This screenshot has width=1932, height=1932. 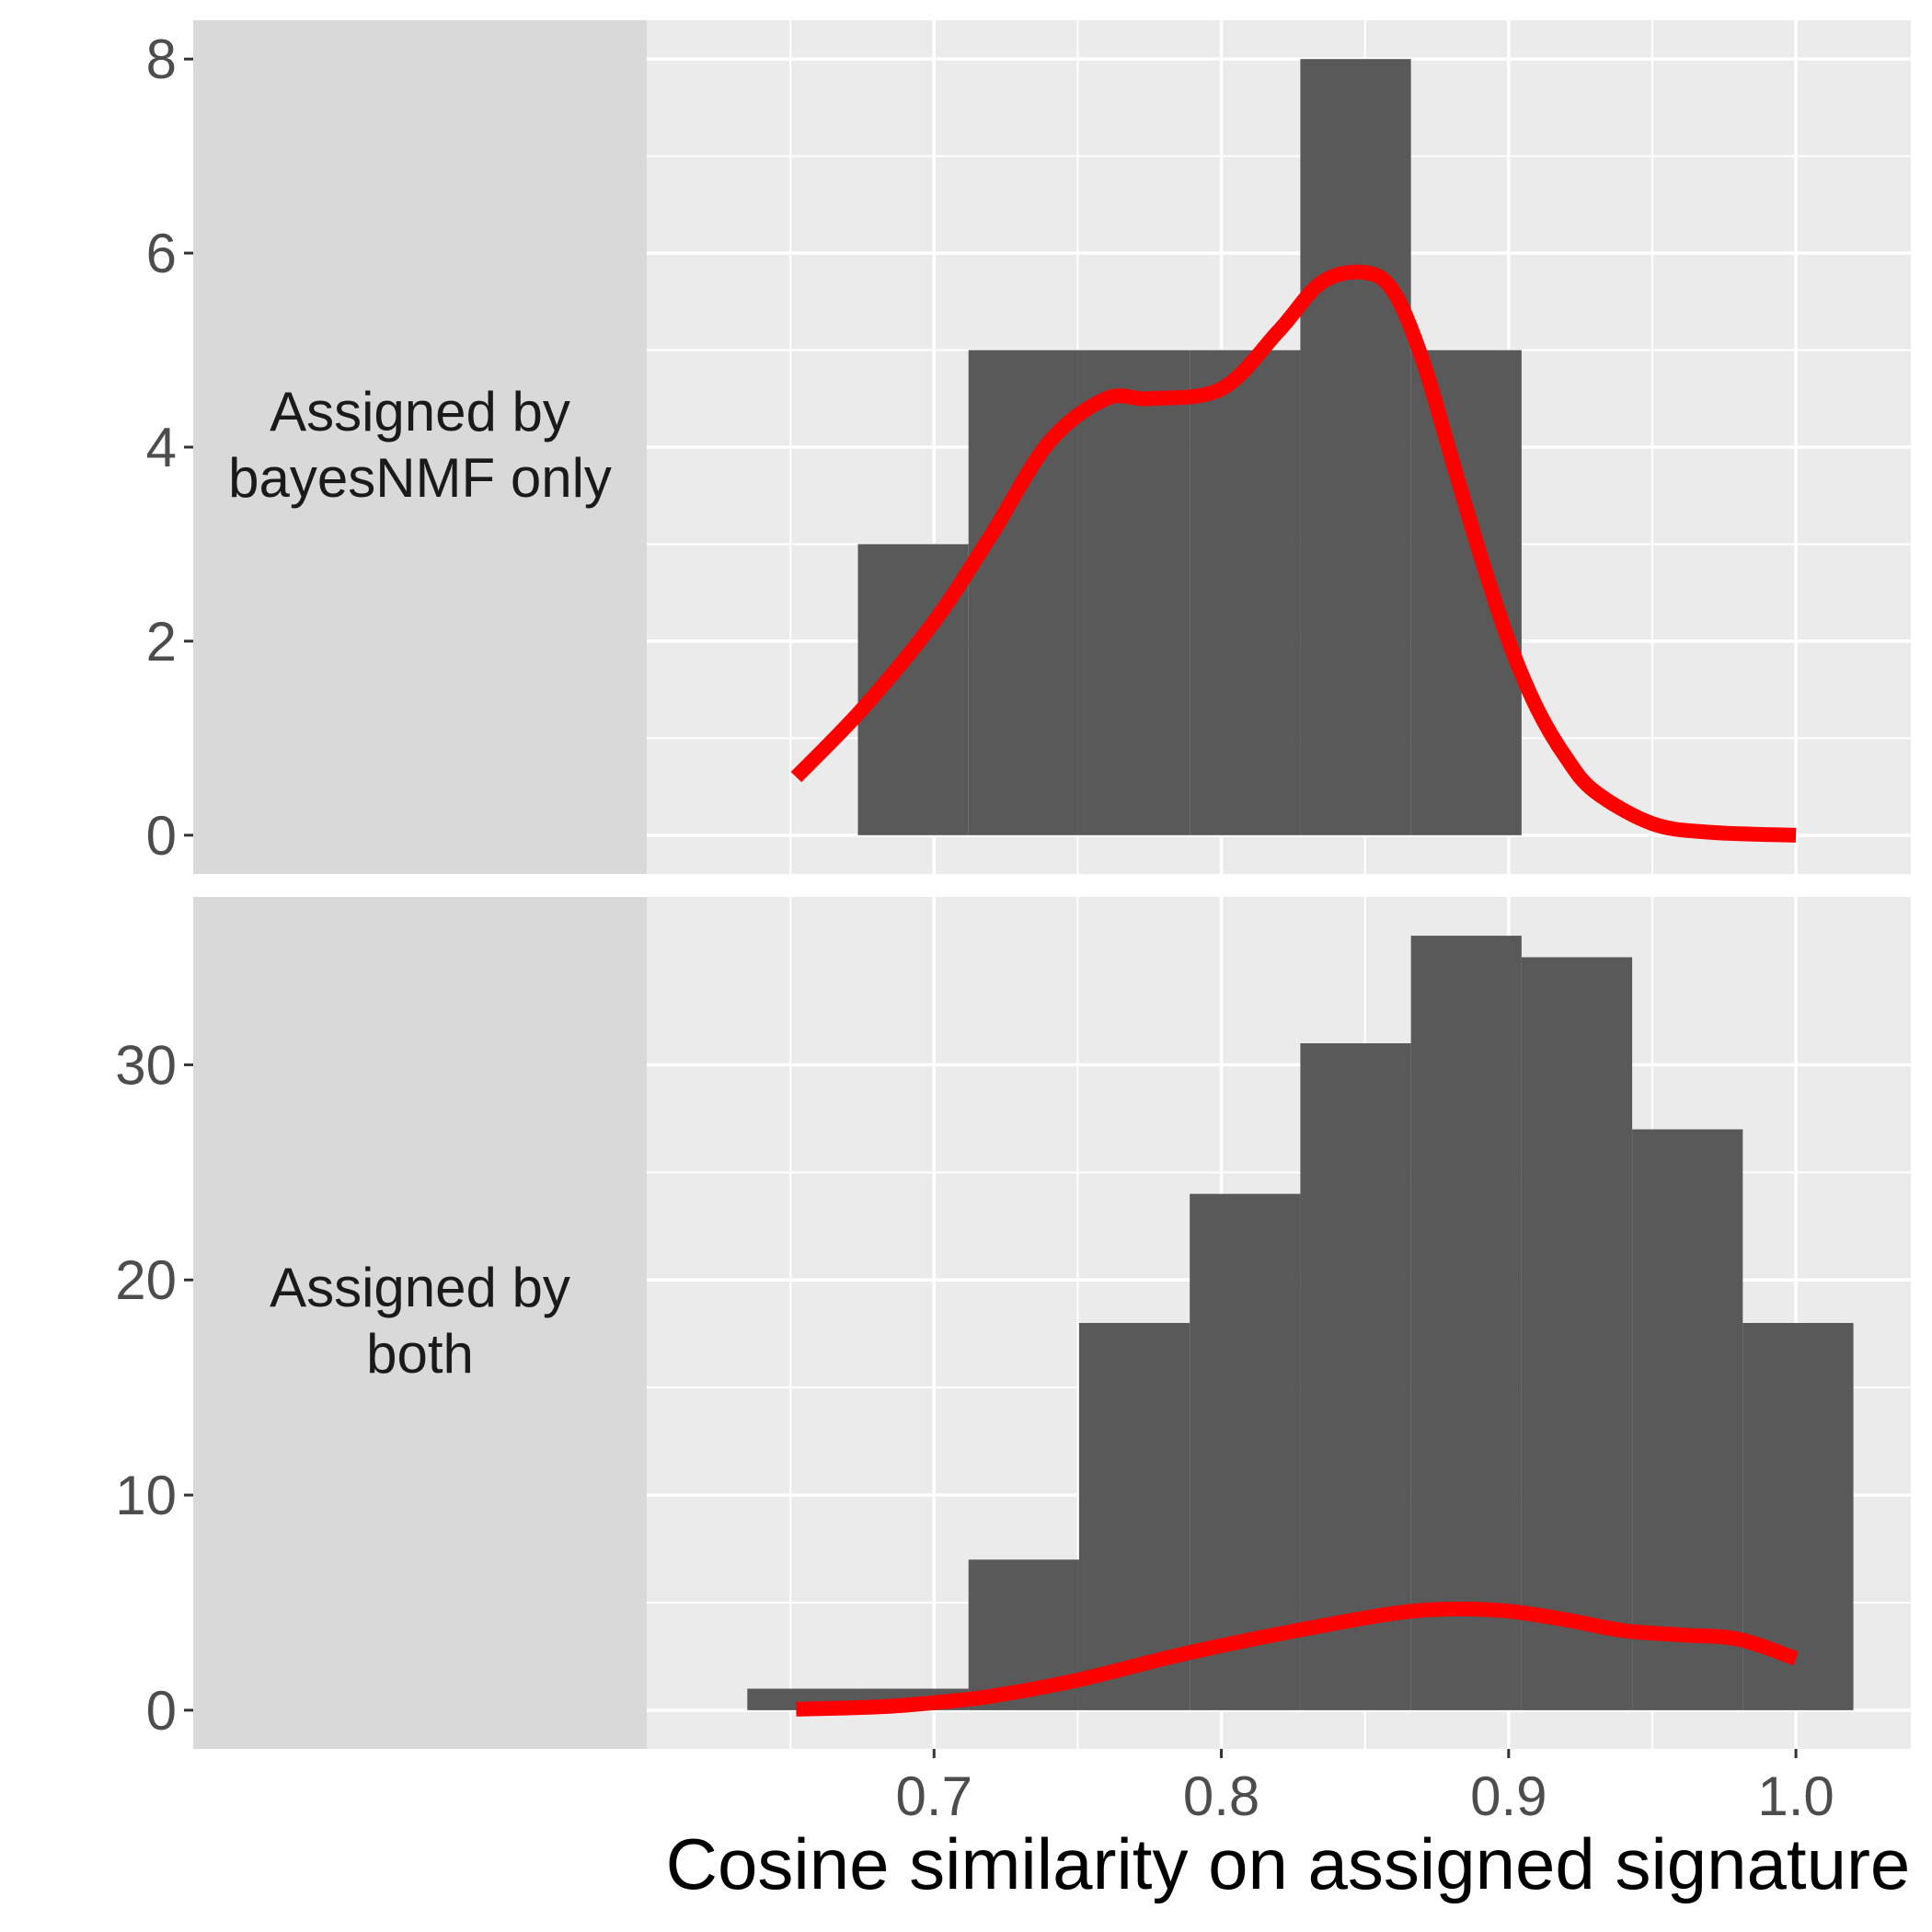 I want to click on x-tick-label: 1.0, so click(x=1795, y=1796).